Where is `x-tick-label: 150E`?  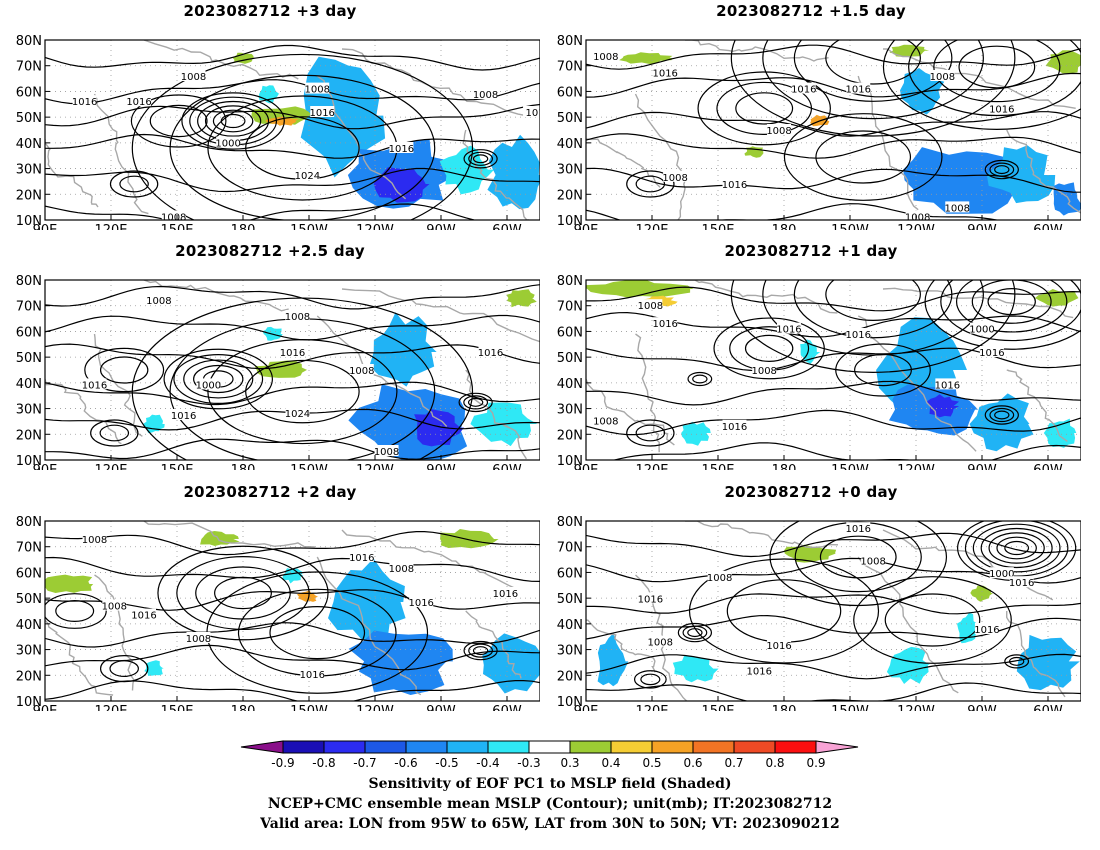 x-tick-label: 150E is located at coordinates (717, 466).